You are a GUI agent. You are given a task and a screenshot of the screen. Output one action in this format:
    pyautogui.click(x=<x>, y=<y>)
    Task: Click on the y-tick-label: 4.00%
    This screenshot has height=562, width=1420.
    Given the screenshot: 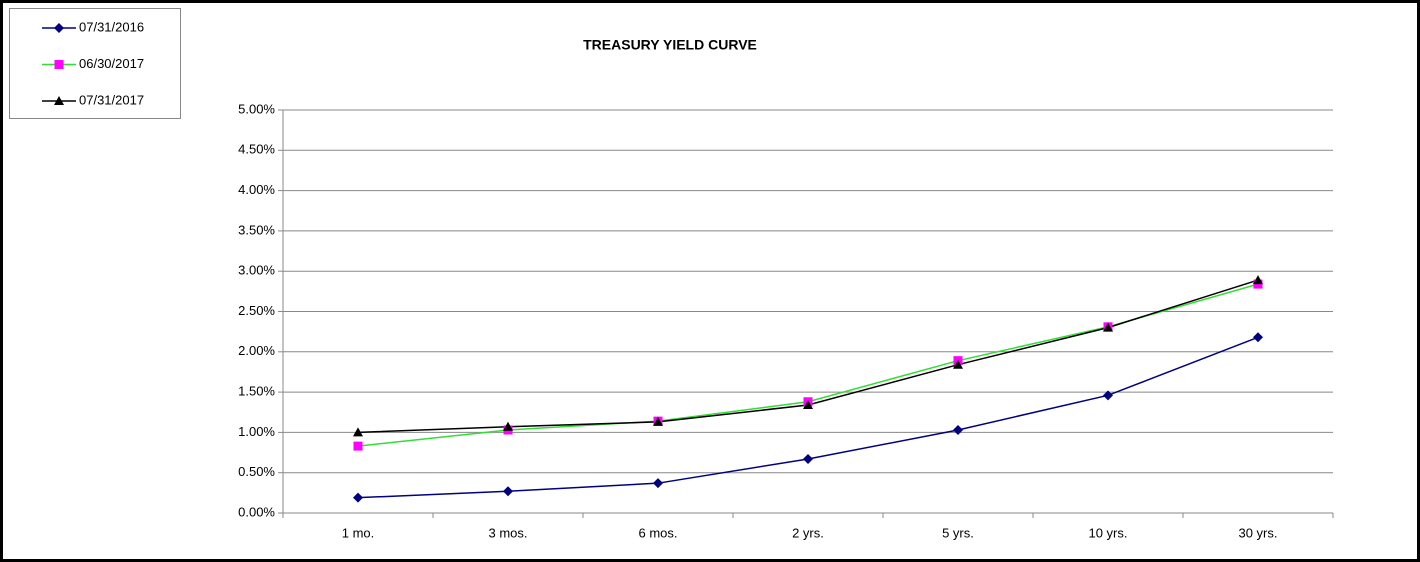 What is the action you would take?
    pyautogui.click(x=256, y=189)
    